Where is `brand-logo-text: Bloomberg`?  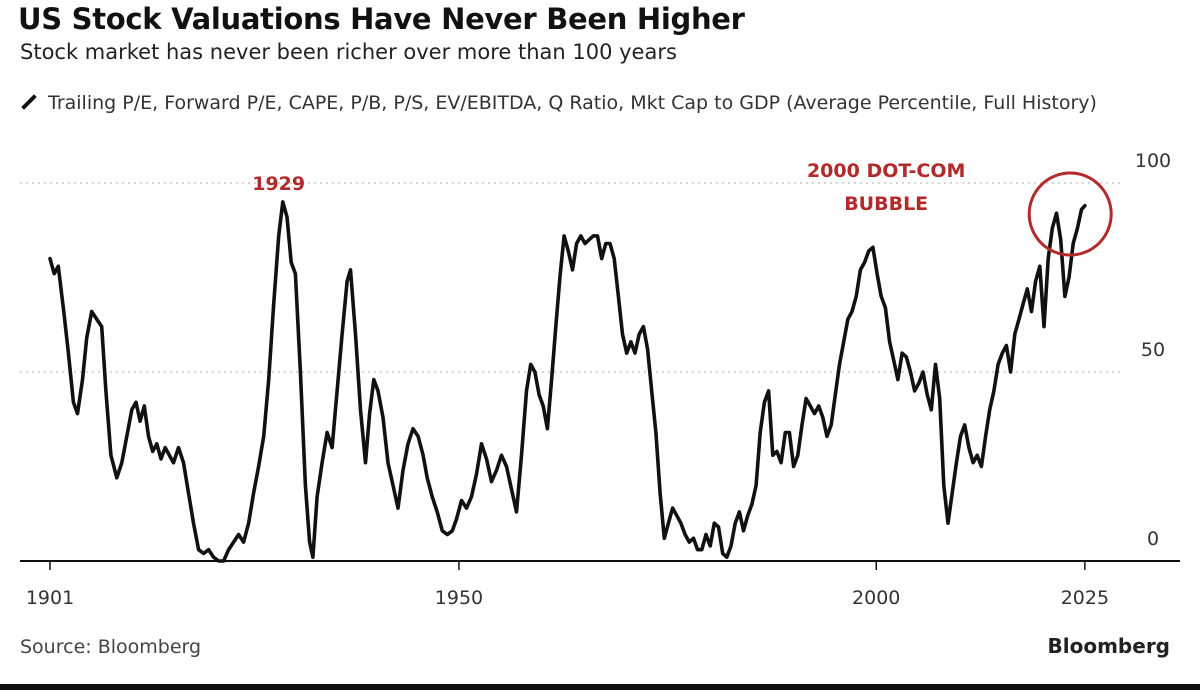
brand-logo-text: Bloomberg is located at coordinates (1108, 646).